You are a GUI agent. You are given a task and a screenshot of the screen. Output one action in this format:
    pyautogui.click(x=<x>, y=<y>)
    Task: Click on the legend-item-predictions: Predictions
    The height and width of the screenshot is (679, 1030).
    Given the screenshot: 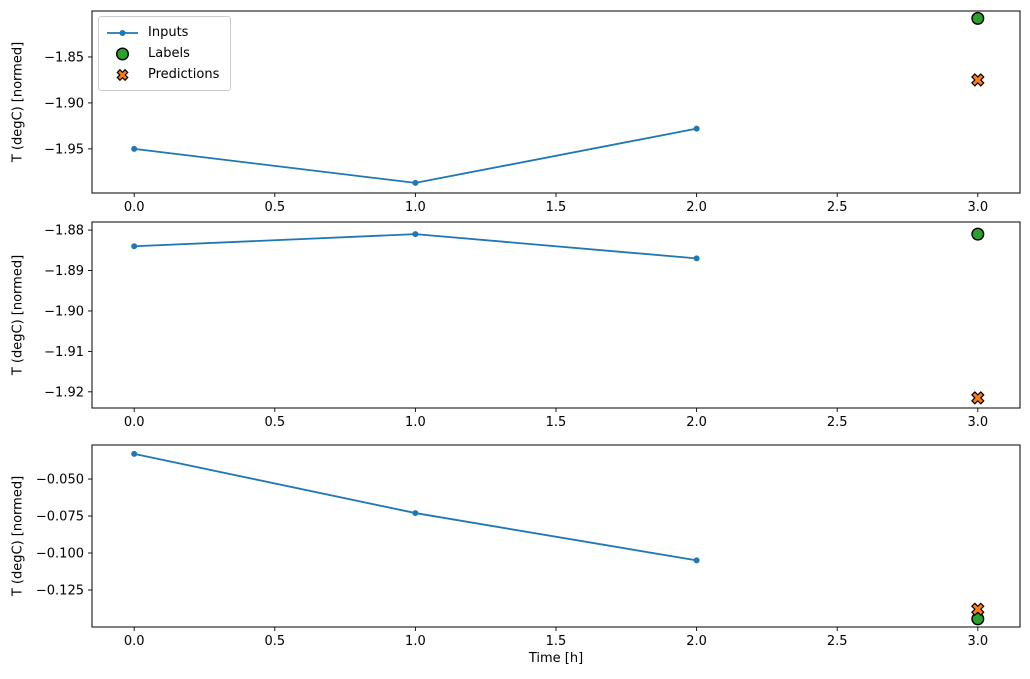 What is the action you would take?
    pyautogui.click(x=162, y=74)
    